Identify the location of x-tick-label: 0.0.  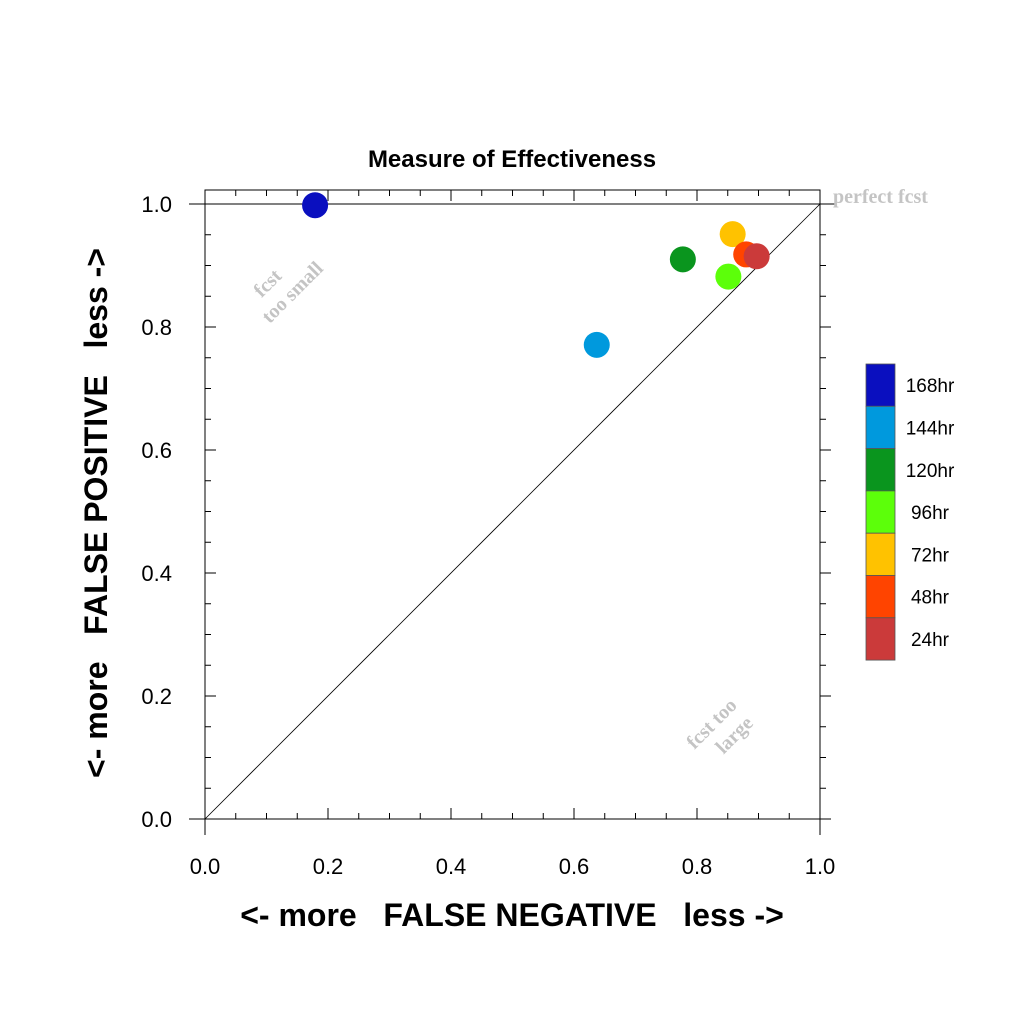
(205, 866).